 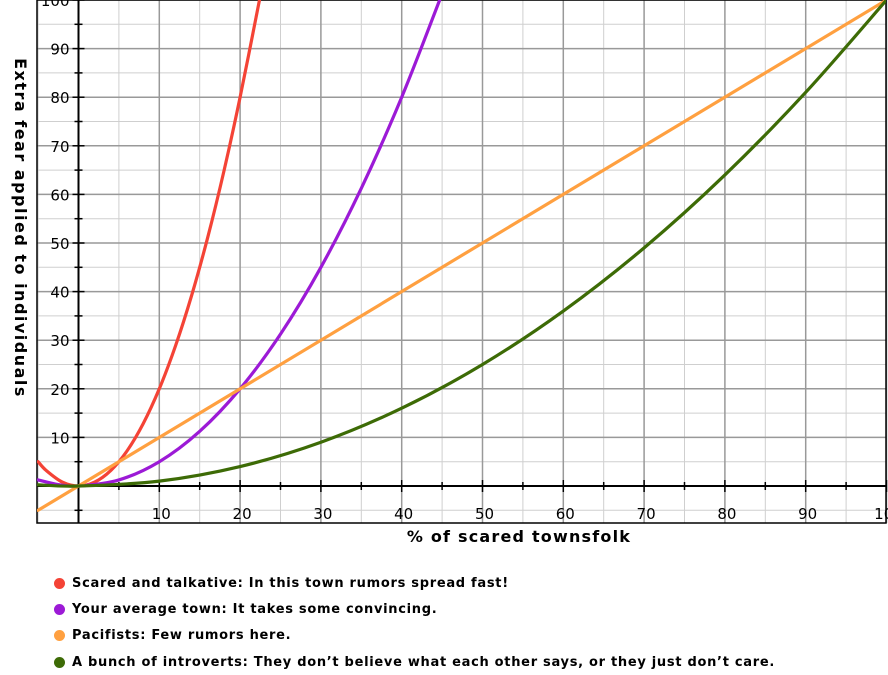 I want to click on y-tick-label: 70, so click(x=59, y=147).